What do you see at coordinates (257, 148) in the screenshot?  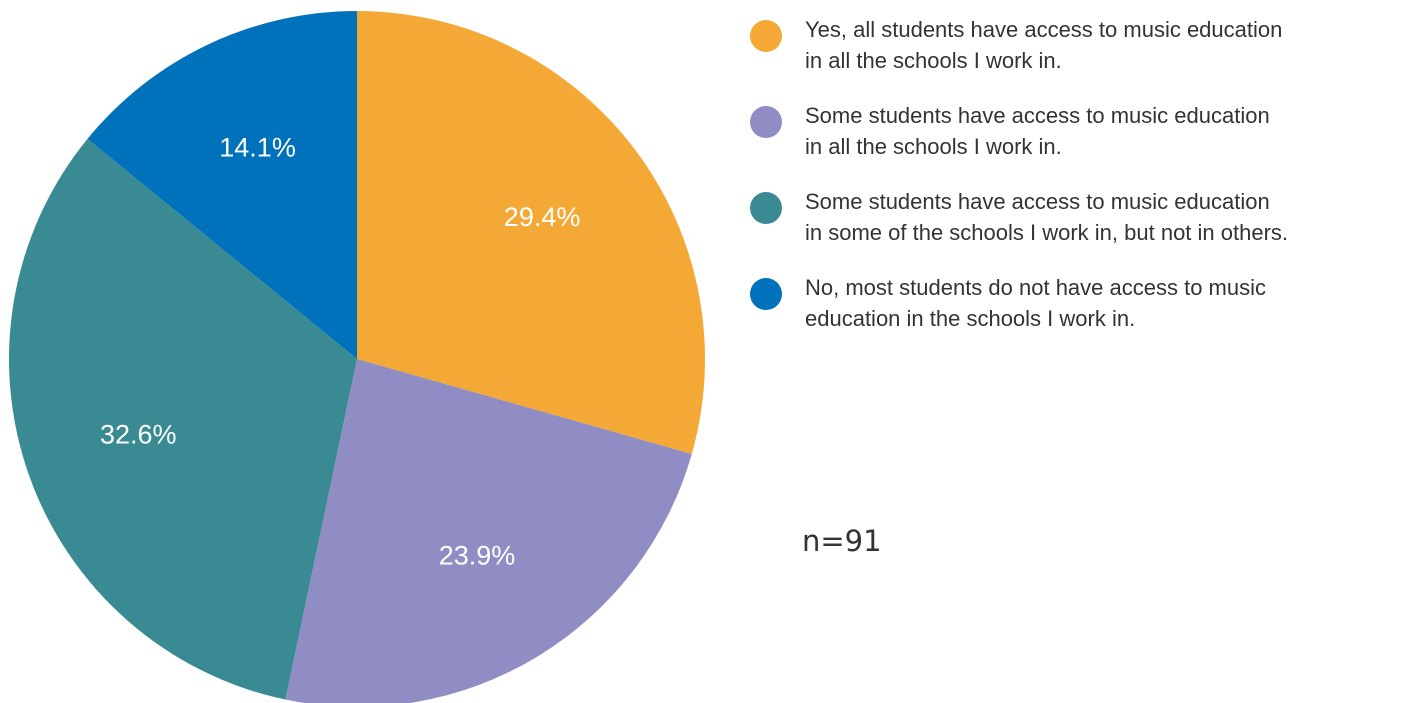 I see `slice-value-label-4: 14.1%` at bounding box center [257, 148].